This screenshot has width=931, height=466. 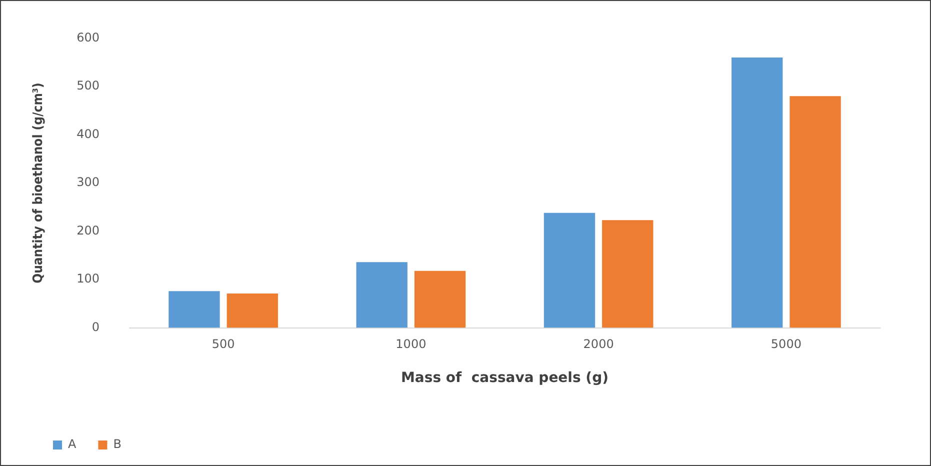 I want to click on x-tick-label: 500, so click(x=223, y=344).